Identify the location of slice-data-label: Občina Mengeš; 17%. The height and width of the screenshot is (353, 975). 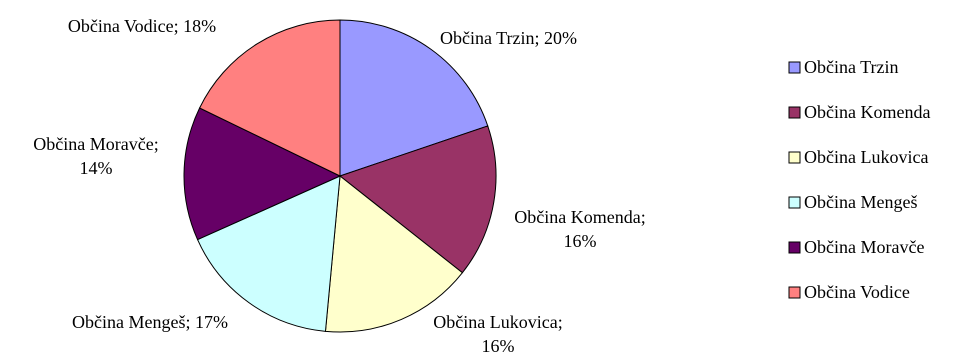
(150, 322).